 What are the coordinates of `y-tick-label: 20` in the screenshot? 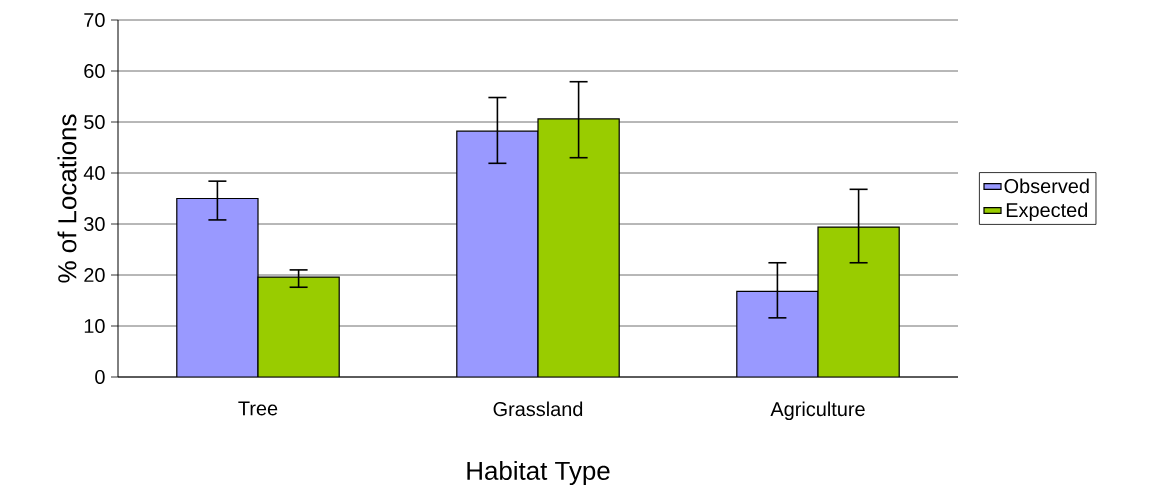 It's located at (94, 275).